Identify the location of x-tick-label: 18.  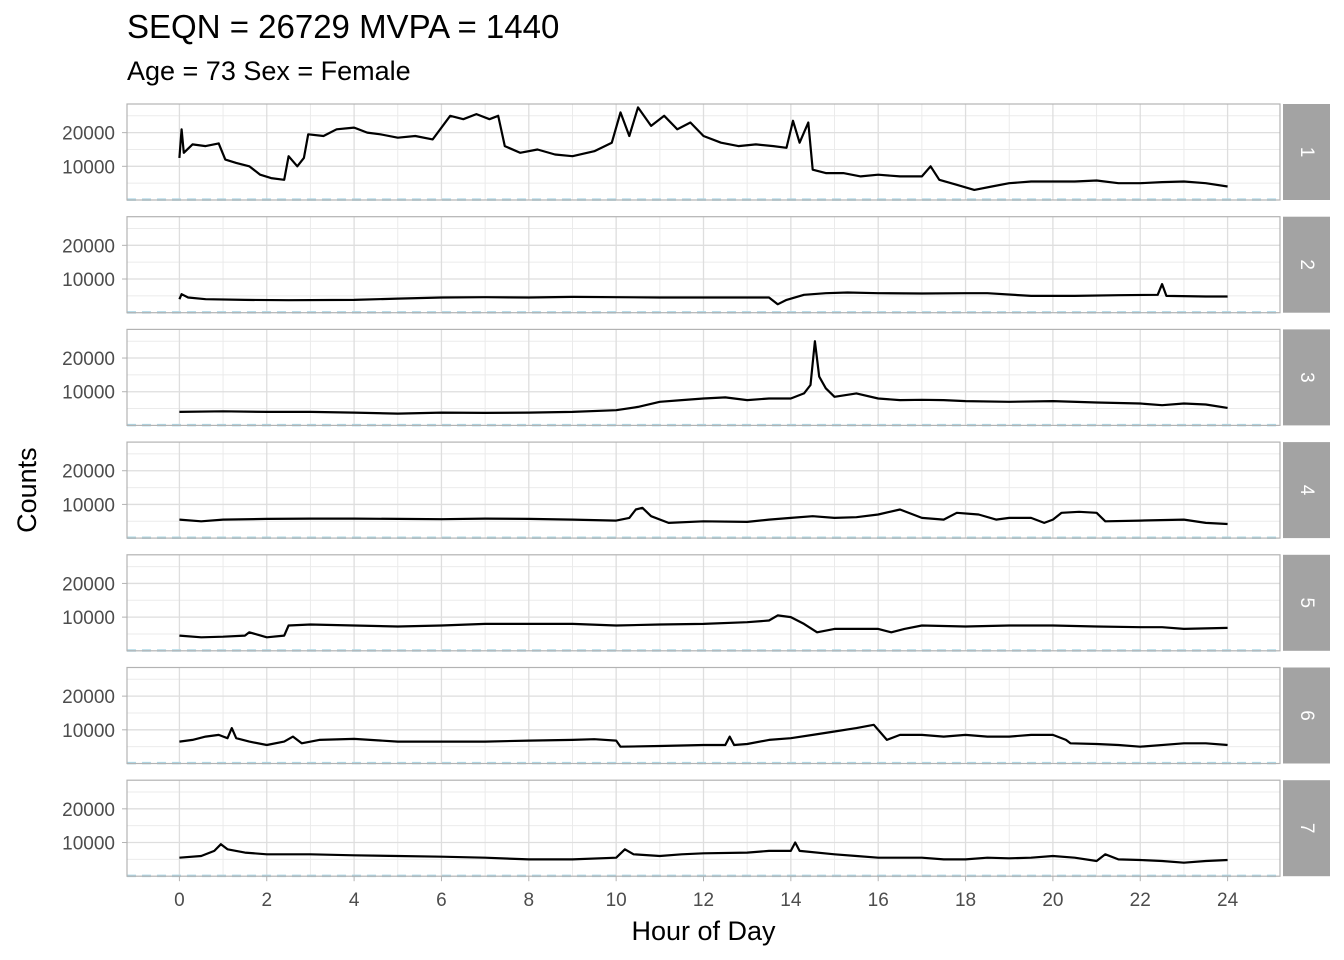
(965, 900).